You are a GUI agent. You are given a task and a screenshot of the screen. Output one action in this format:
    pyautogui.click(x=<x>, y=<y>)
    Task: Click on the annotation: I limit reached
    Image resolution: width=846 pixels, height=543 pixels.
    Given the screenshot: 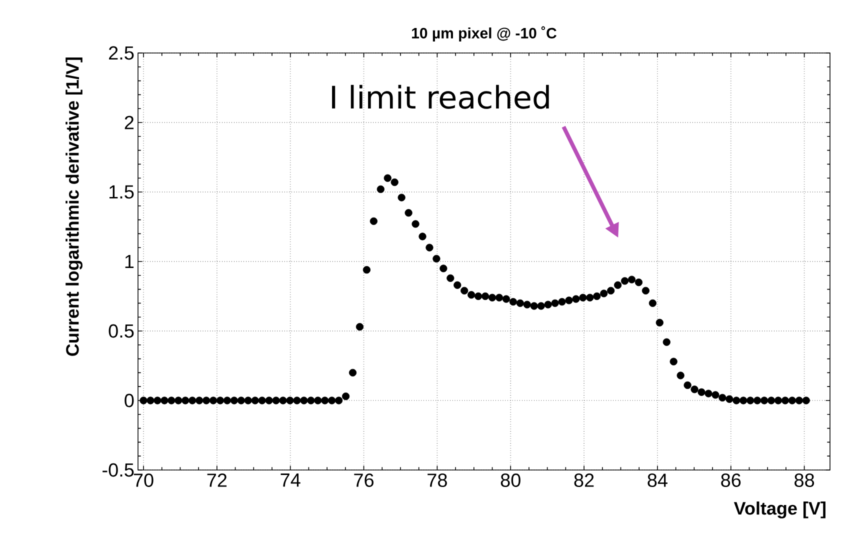 What is the action you would take?
    pyautogui.click(x=440, y=96)
    